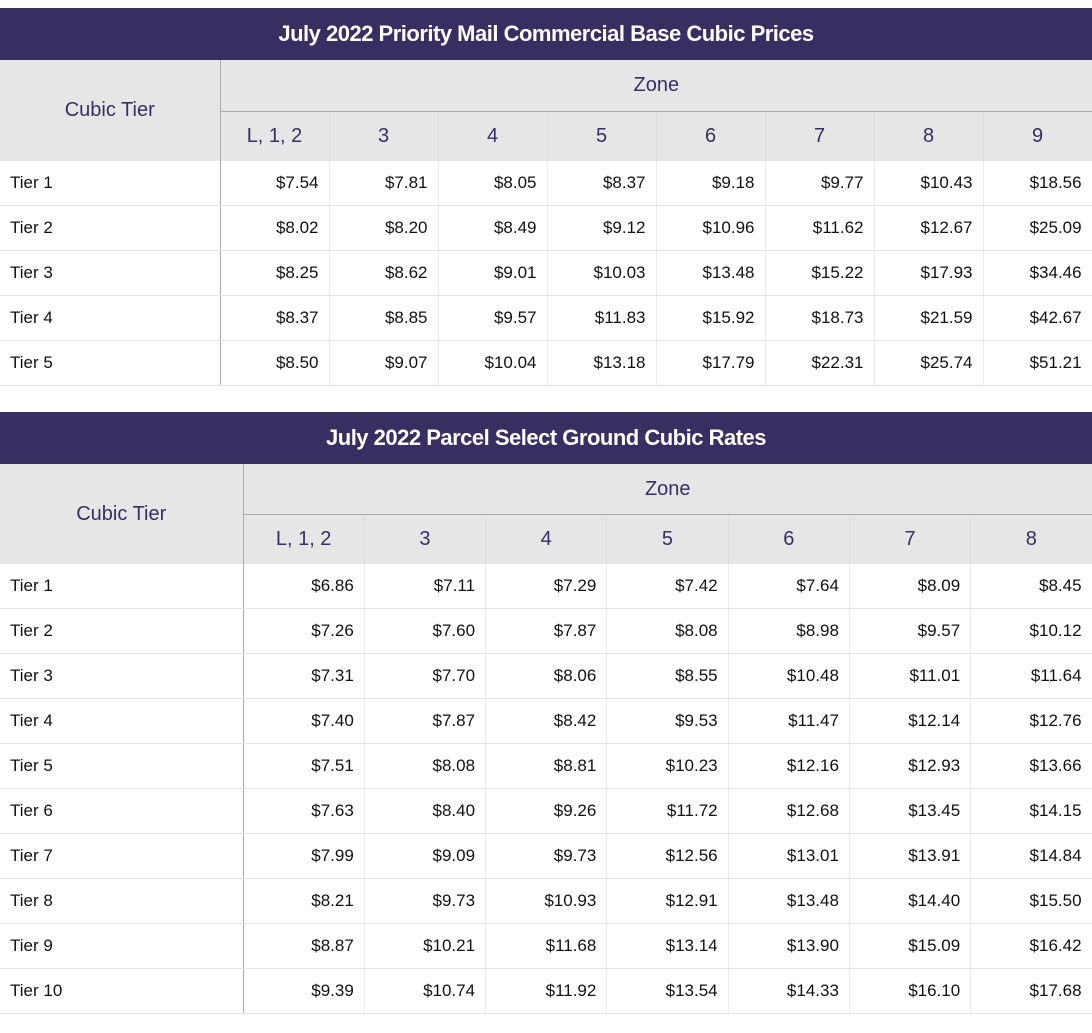 The image size is (1092, 1033). I want to click on price-cell: $10.48, so click(789, 676).